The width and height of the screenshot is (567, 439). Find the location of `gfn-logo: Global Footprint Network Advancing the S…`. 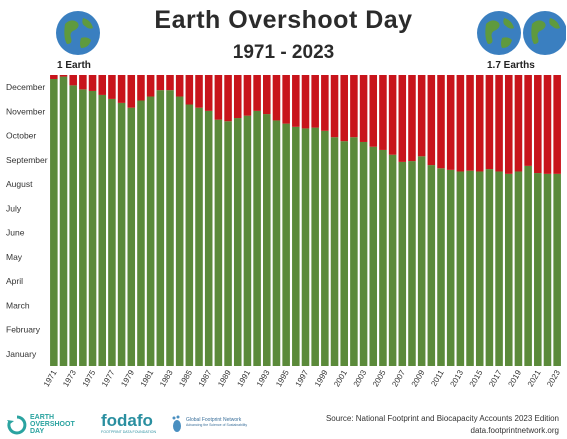

gfn-logo: Global Footprint Network Advancing the S… is located at coordinates (216, 422).